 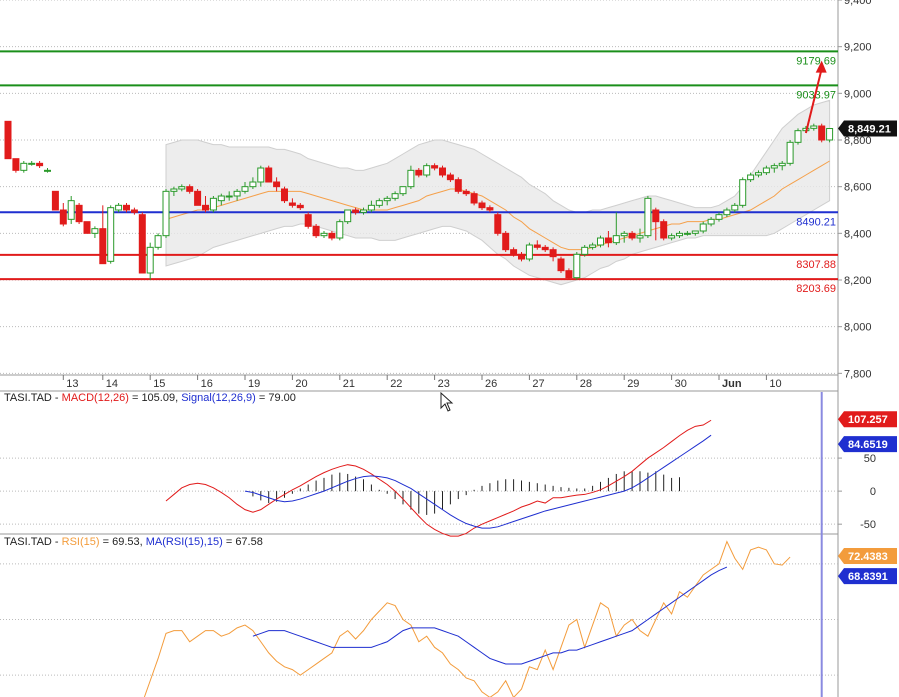 I want to click on rsi-value-label: 68.8391, so click(x=868, y=577).